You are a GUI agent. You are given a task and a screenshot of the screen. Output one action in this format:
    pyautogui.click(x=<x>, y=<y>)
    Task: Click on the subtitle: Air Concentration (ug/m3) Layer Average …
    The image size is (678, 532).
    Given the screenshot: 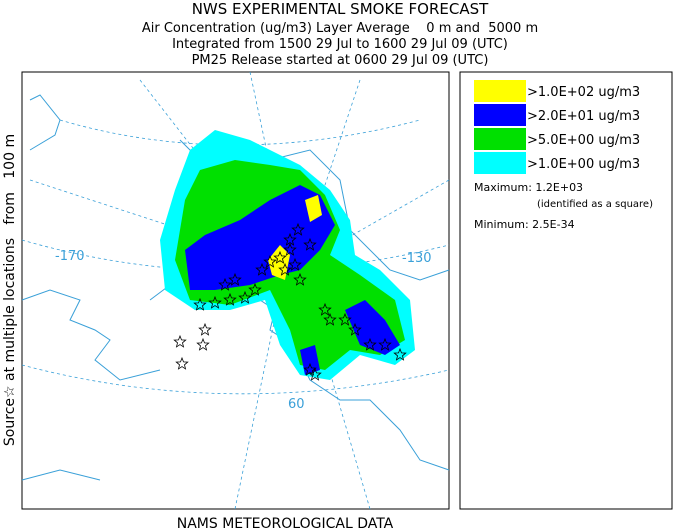 What is the action you would take?
    pyautogui.click(x=340, y=28)
    